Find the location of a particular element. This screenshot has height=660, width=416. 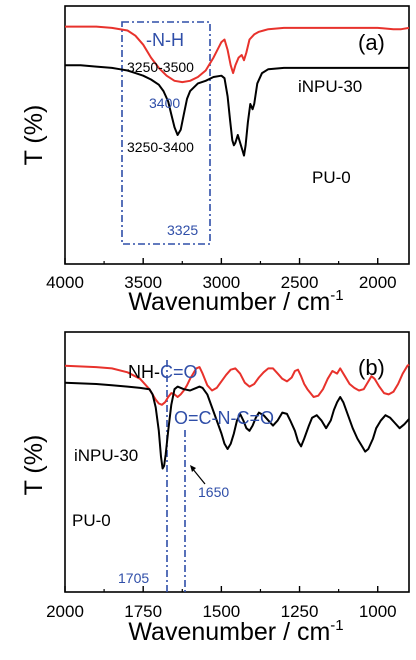

peak-1705-label: 1705 is located at coordinates (133, 578).